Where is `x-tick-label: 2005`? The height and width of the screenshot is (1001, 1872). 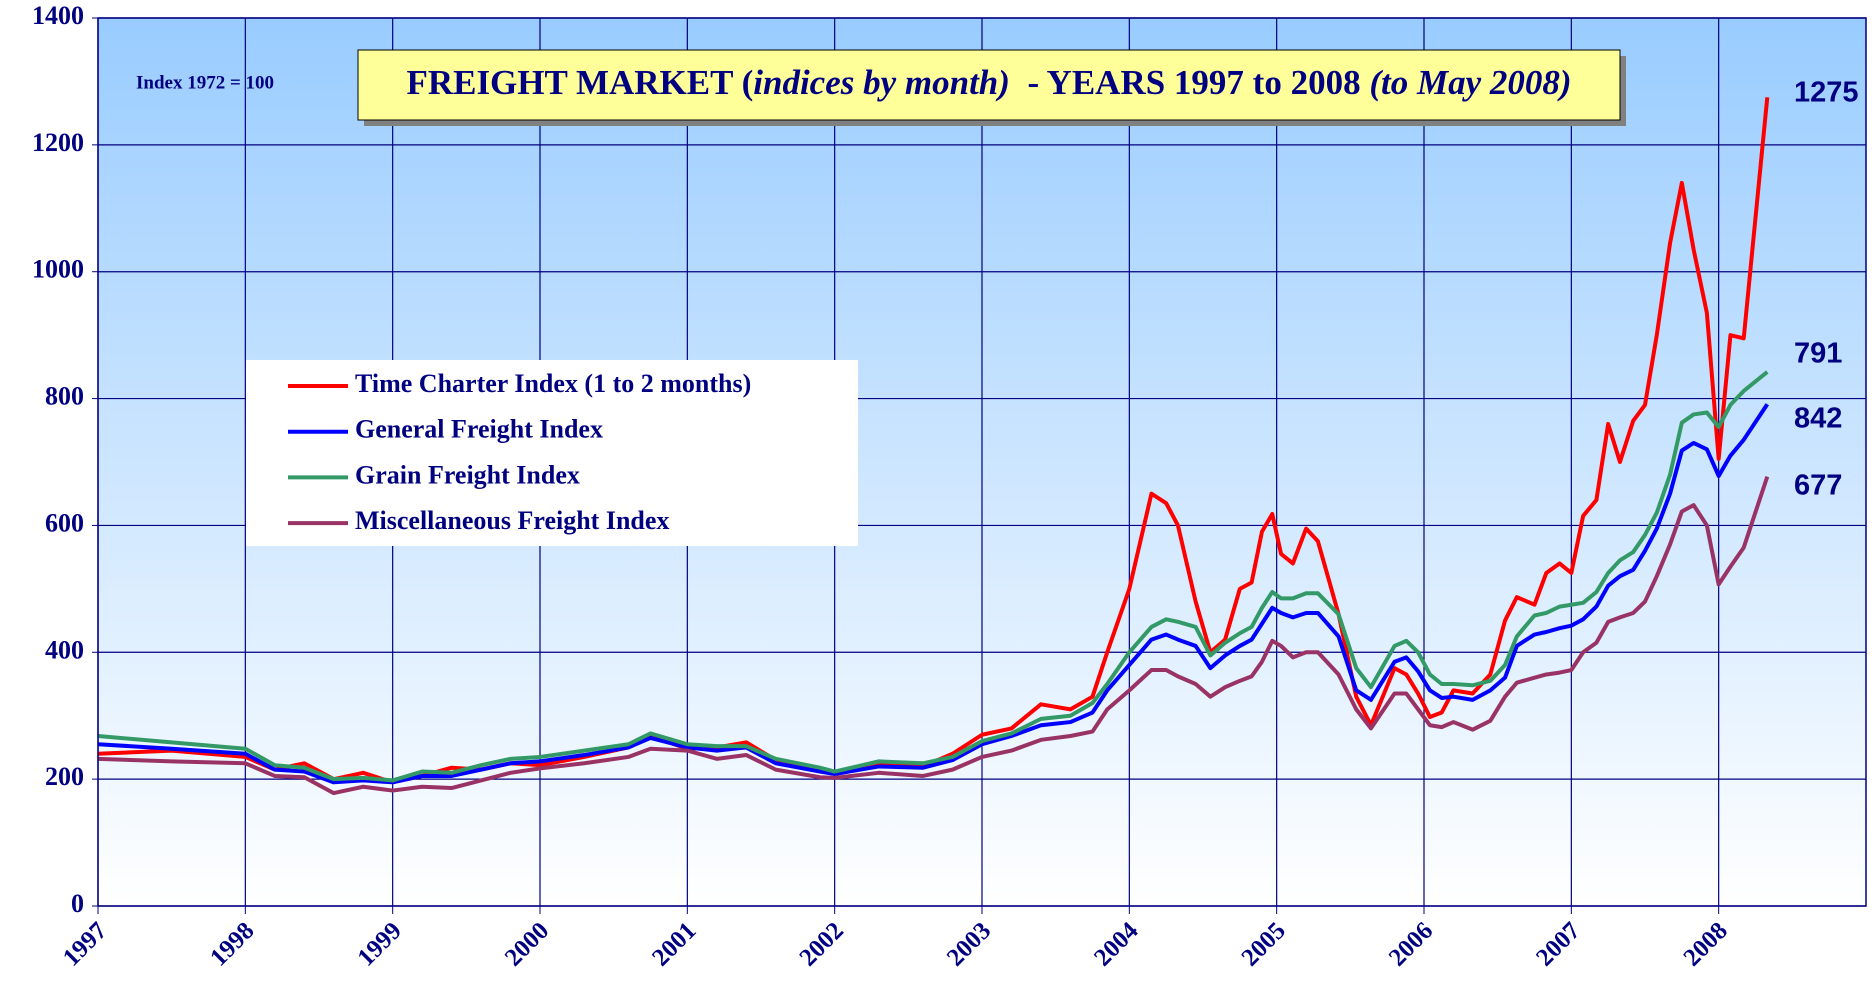 x-tick-label: 2005 is located at coordinates (1264, 944).